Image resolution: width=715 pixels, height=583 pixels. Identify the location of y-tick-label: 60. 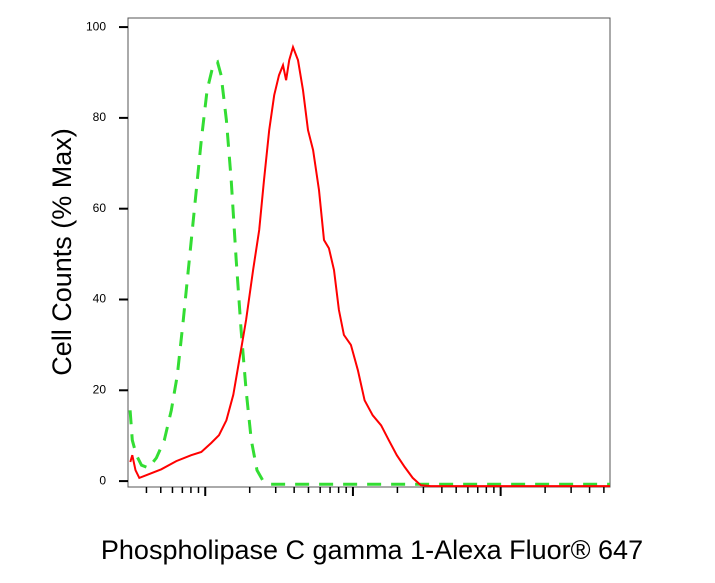
(100, 208).